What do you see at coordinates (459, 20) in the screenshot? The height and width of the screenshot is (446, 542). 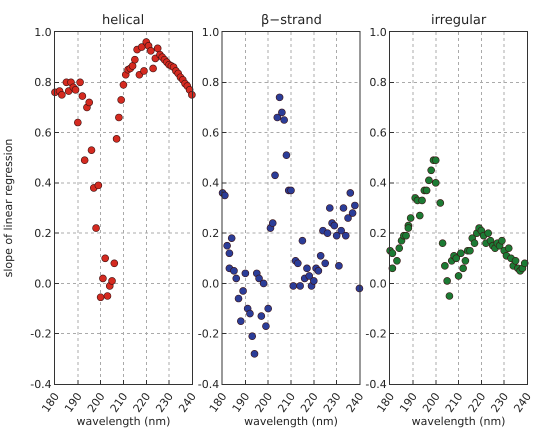 I see `chart-title: irregular` at bounding box center [459, 20].